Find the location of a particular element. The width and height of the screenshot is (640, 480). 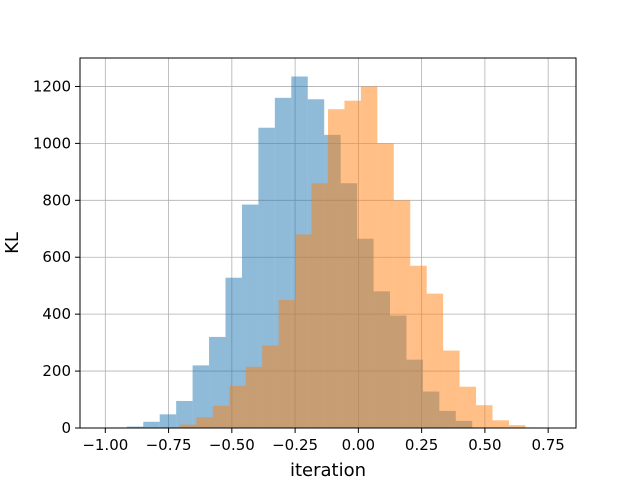

y-tick-label: 0 is located at coordinates (66, 428).